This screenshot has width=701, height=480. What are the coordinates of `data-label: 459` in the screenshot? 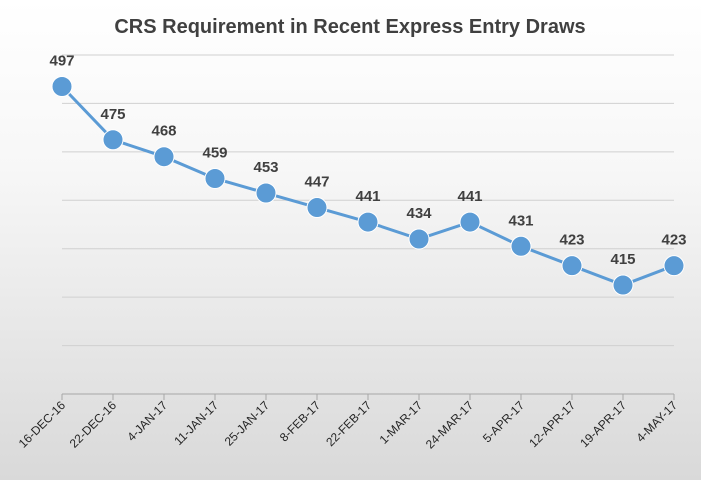 It's located at (214, 152).